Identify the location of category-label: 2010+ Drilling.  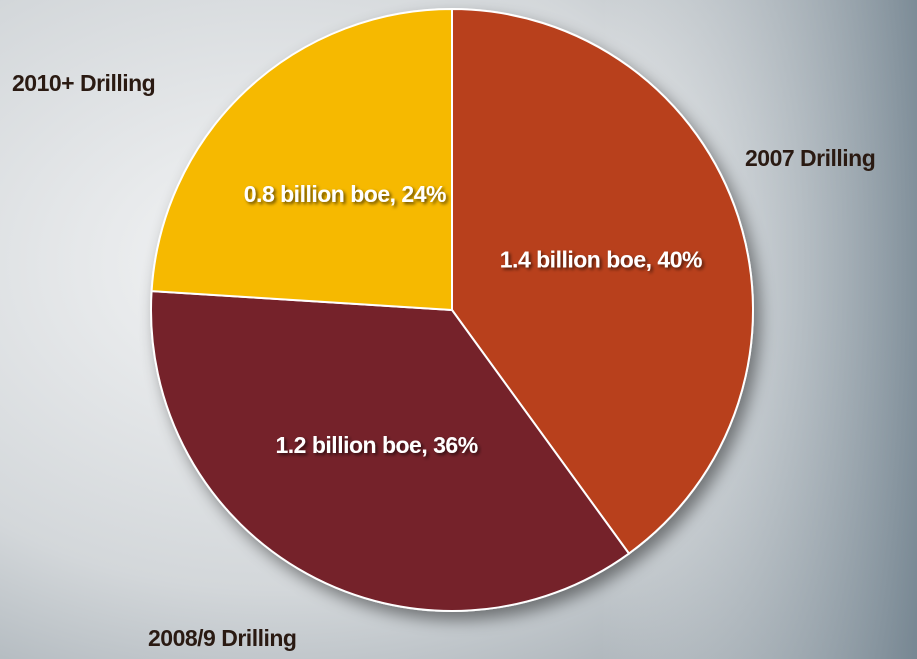
(83, 83).